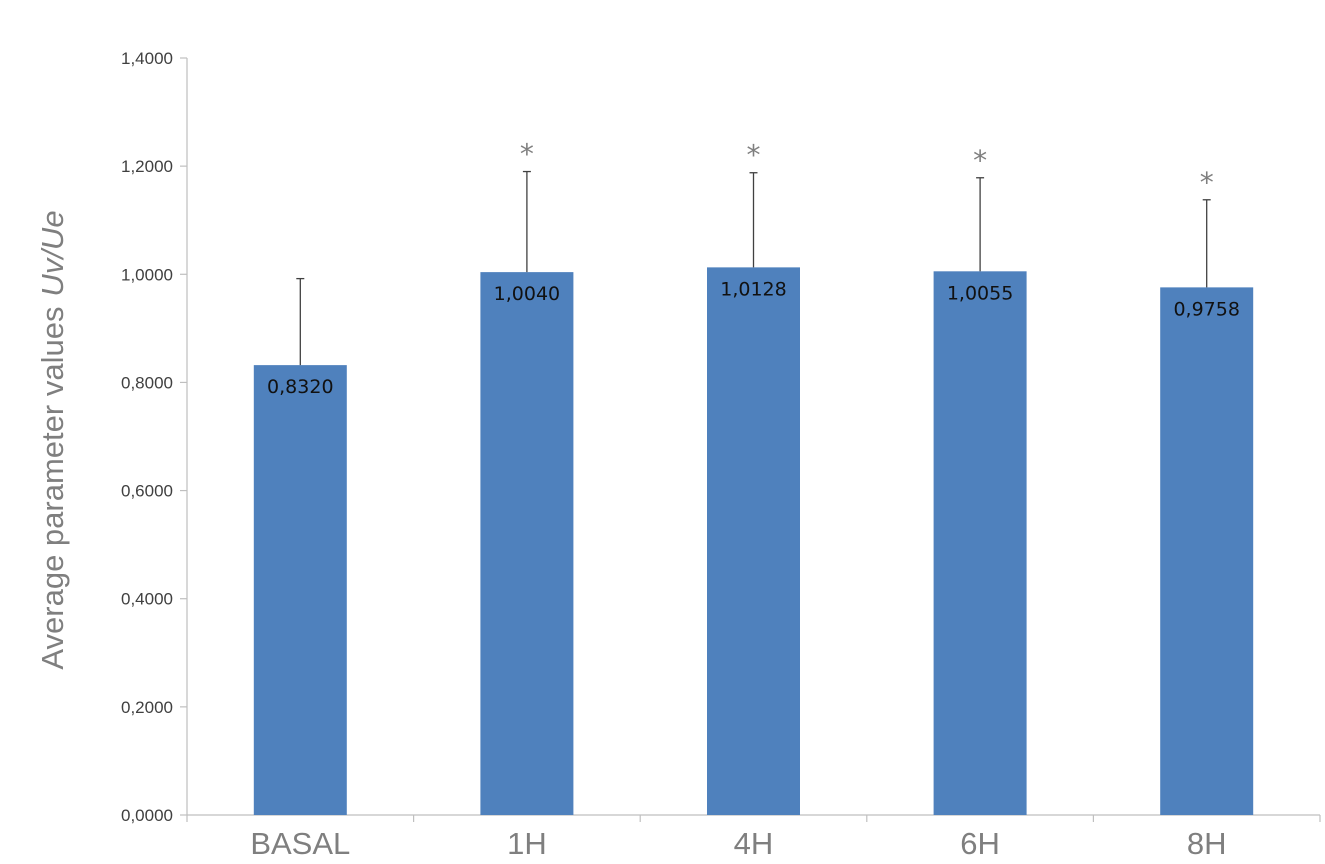  I want to click on y-tick-label: 0,8000, so click(147, 382).